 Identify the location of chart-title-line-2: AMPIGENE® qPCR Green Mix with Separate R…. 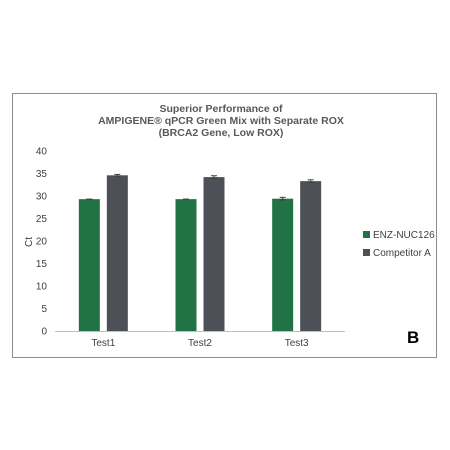
(221, 121).